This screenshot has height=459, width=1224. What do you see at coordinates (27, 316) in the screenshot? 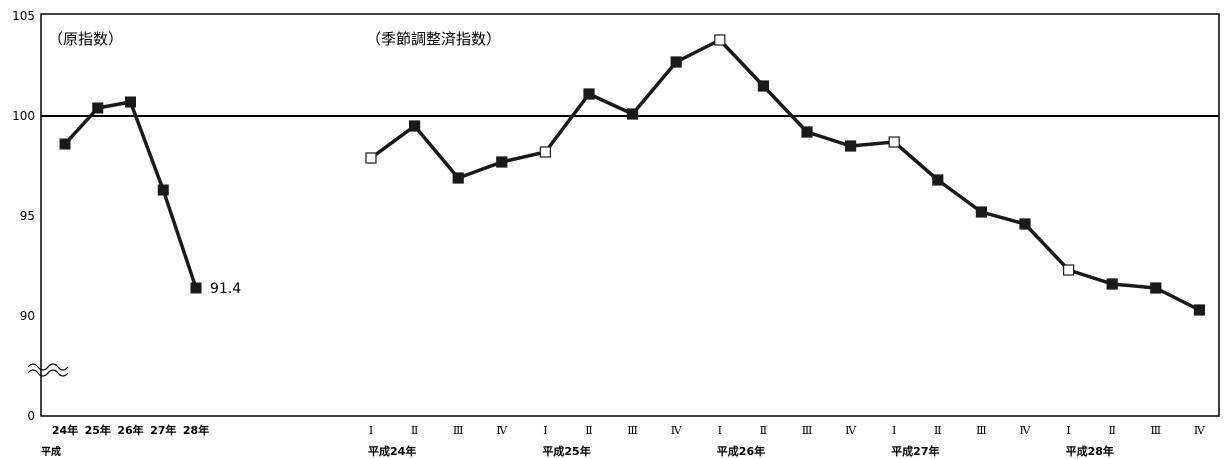
I see `y-tick-label: 90` at bounding box center [27, 316].